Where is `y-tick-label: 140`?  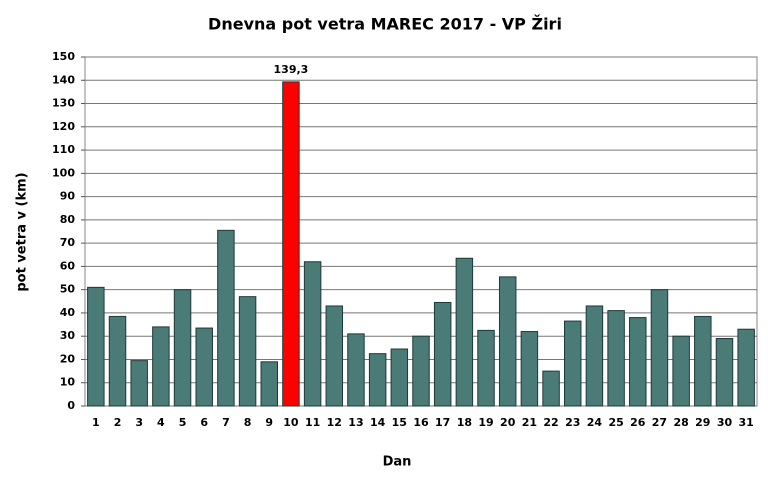
y-tick-label: 140 is located at coordinates (63, 79).